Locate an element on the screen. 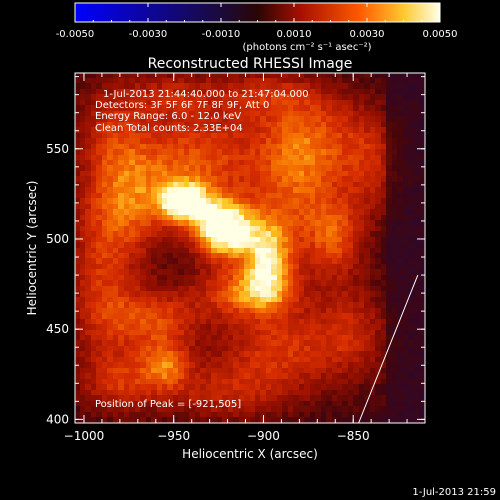  colorbar-gradient is located at coordinates (257, 12).